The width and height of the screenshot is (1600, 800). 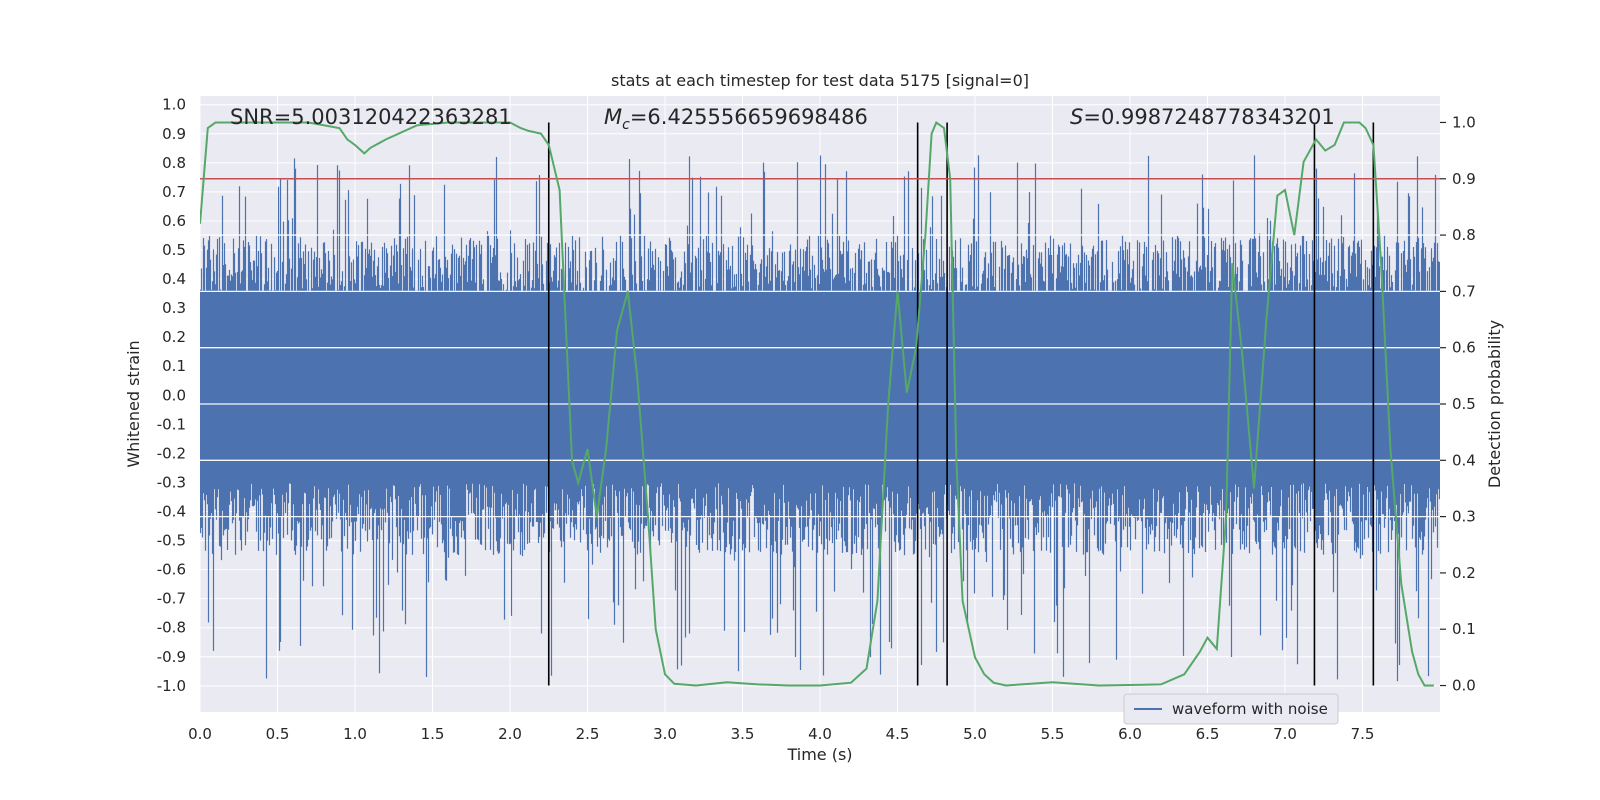 I want to click on x-tick-label-6: 3.0, so click(x=665, y=734).